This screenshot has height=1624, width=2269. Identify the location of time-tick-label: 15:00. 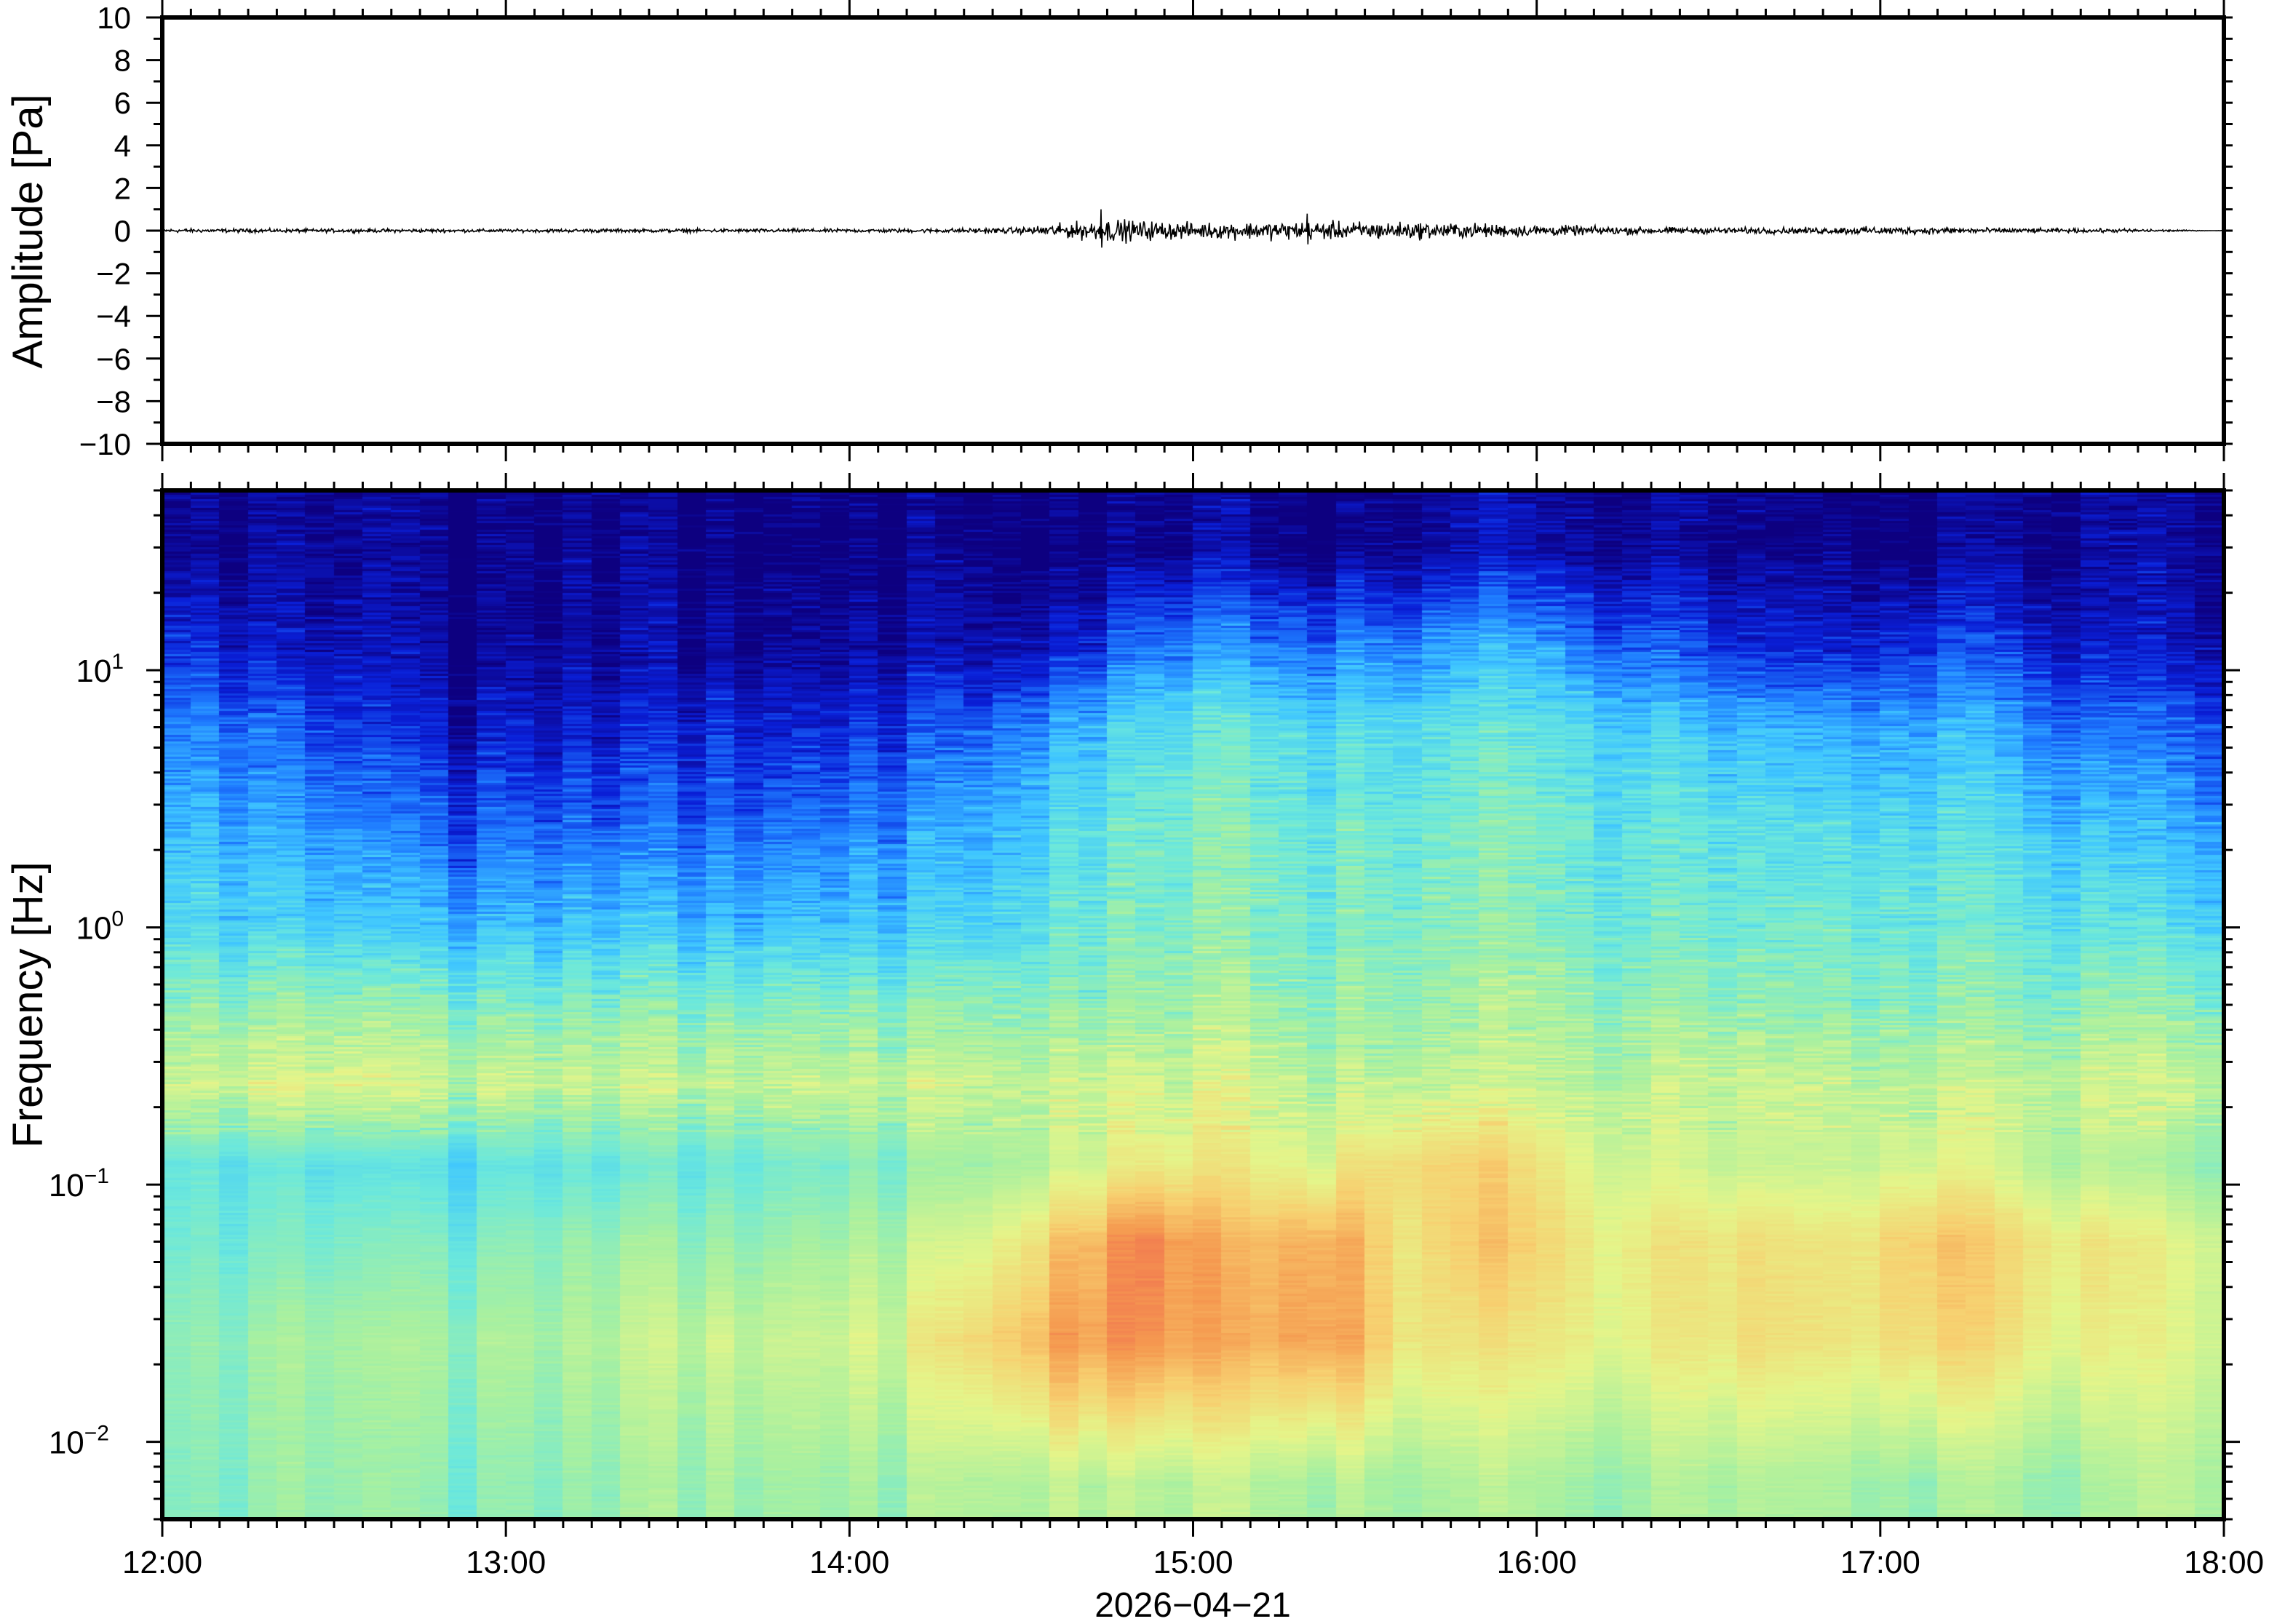
(1193, 1562).